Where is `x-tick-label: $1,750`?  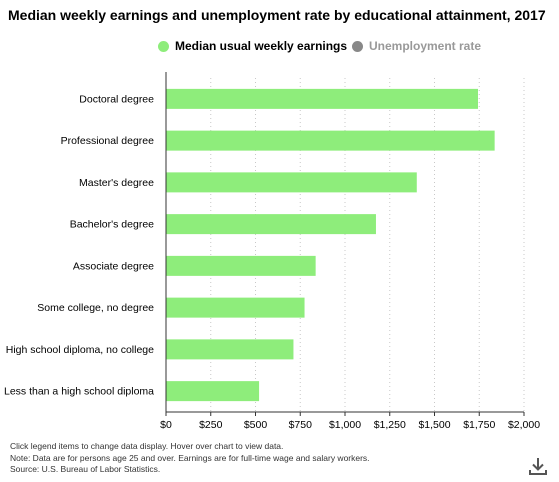 x-tick-label: $1,750 is located at coordinates (479, 425).